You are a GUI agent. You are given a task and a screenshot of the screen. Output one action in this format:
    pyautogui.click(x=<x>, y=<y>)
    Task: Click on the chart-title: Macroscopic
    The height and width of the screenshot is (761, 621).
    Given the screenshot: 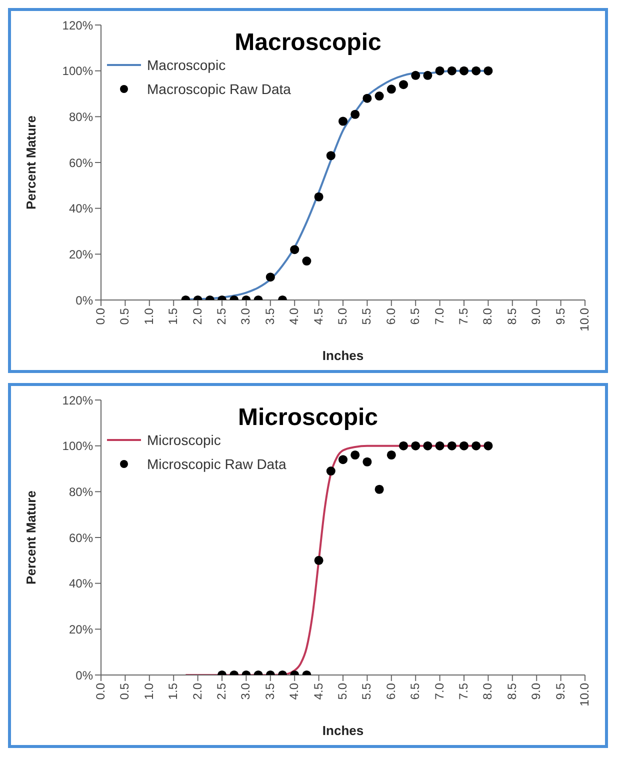 What is the action you would take?
    pyautogui.click(x=308, y=42)
    